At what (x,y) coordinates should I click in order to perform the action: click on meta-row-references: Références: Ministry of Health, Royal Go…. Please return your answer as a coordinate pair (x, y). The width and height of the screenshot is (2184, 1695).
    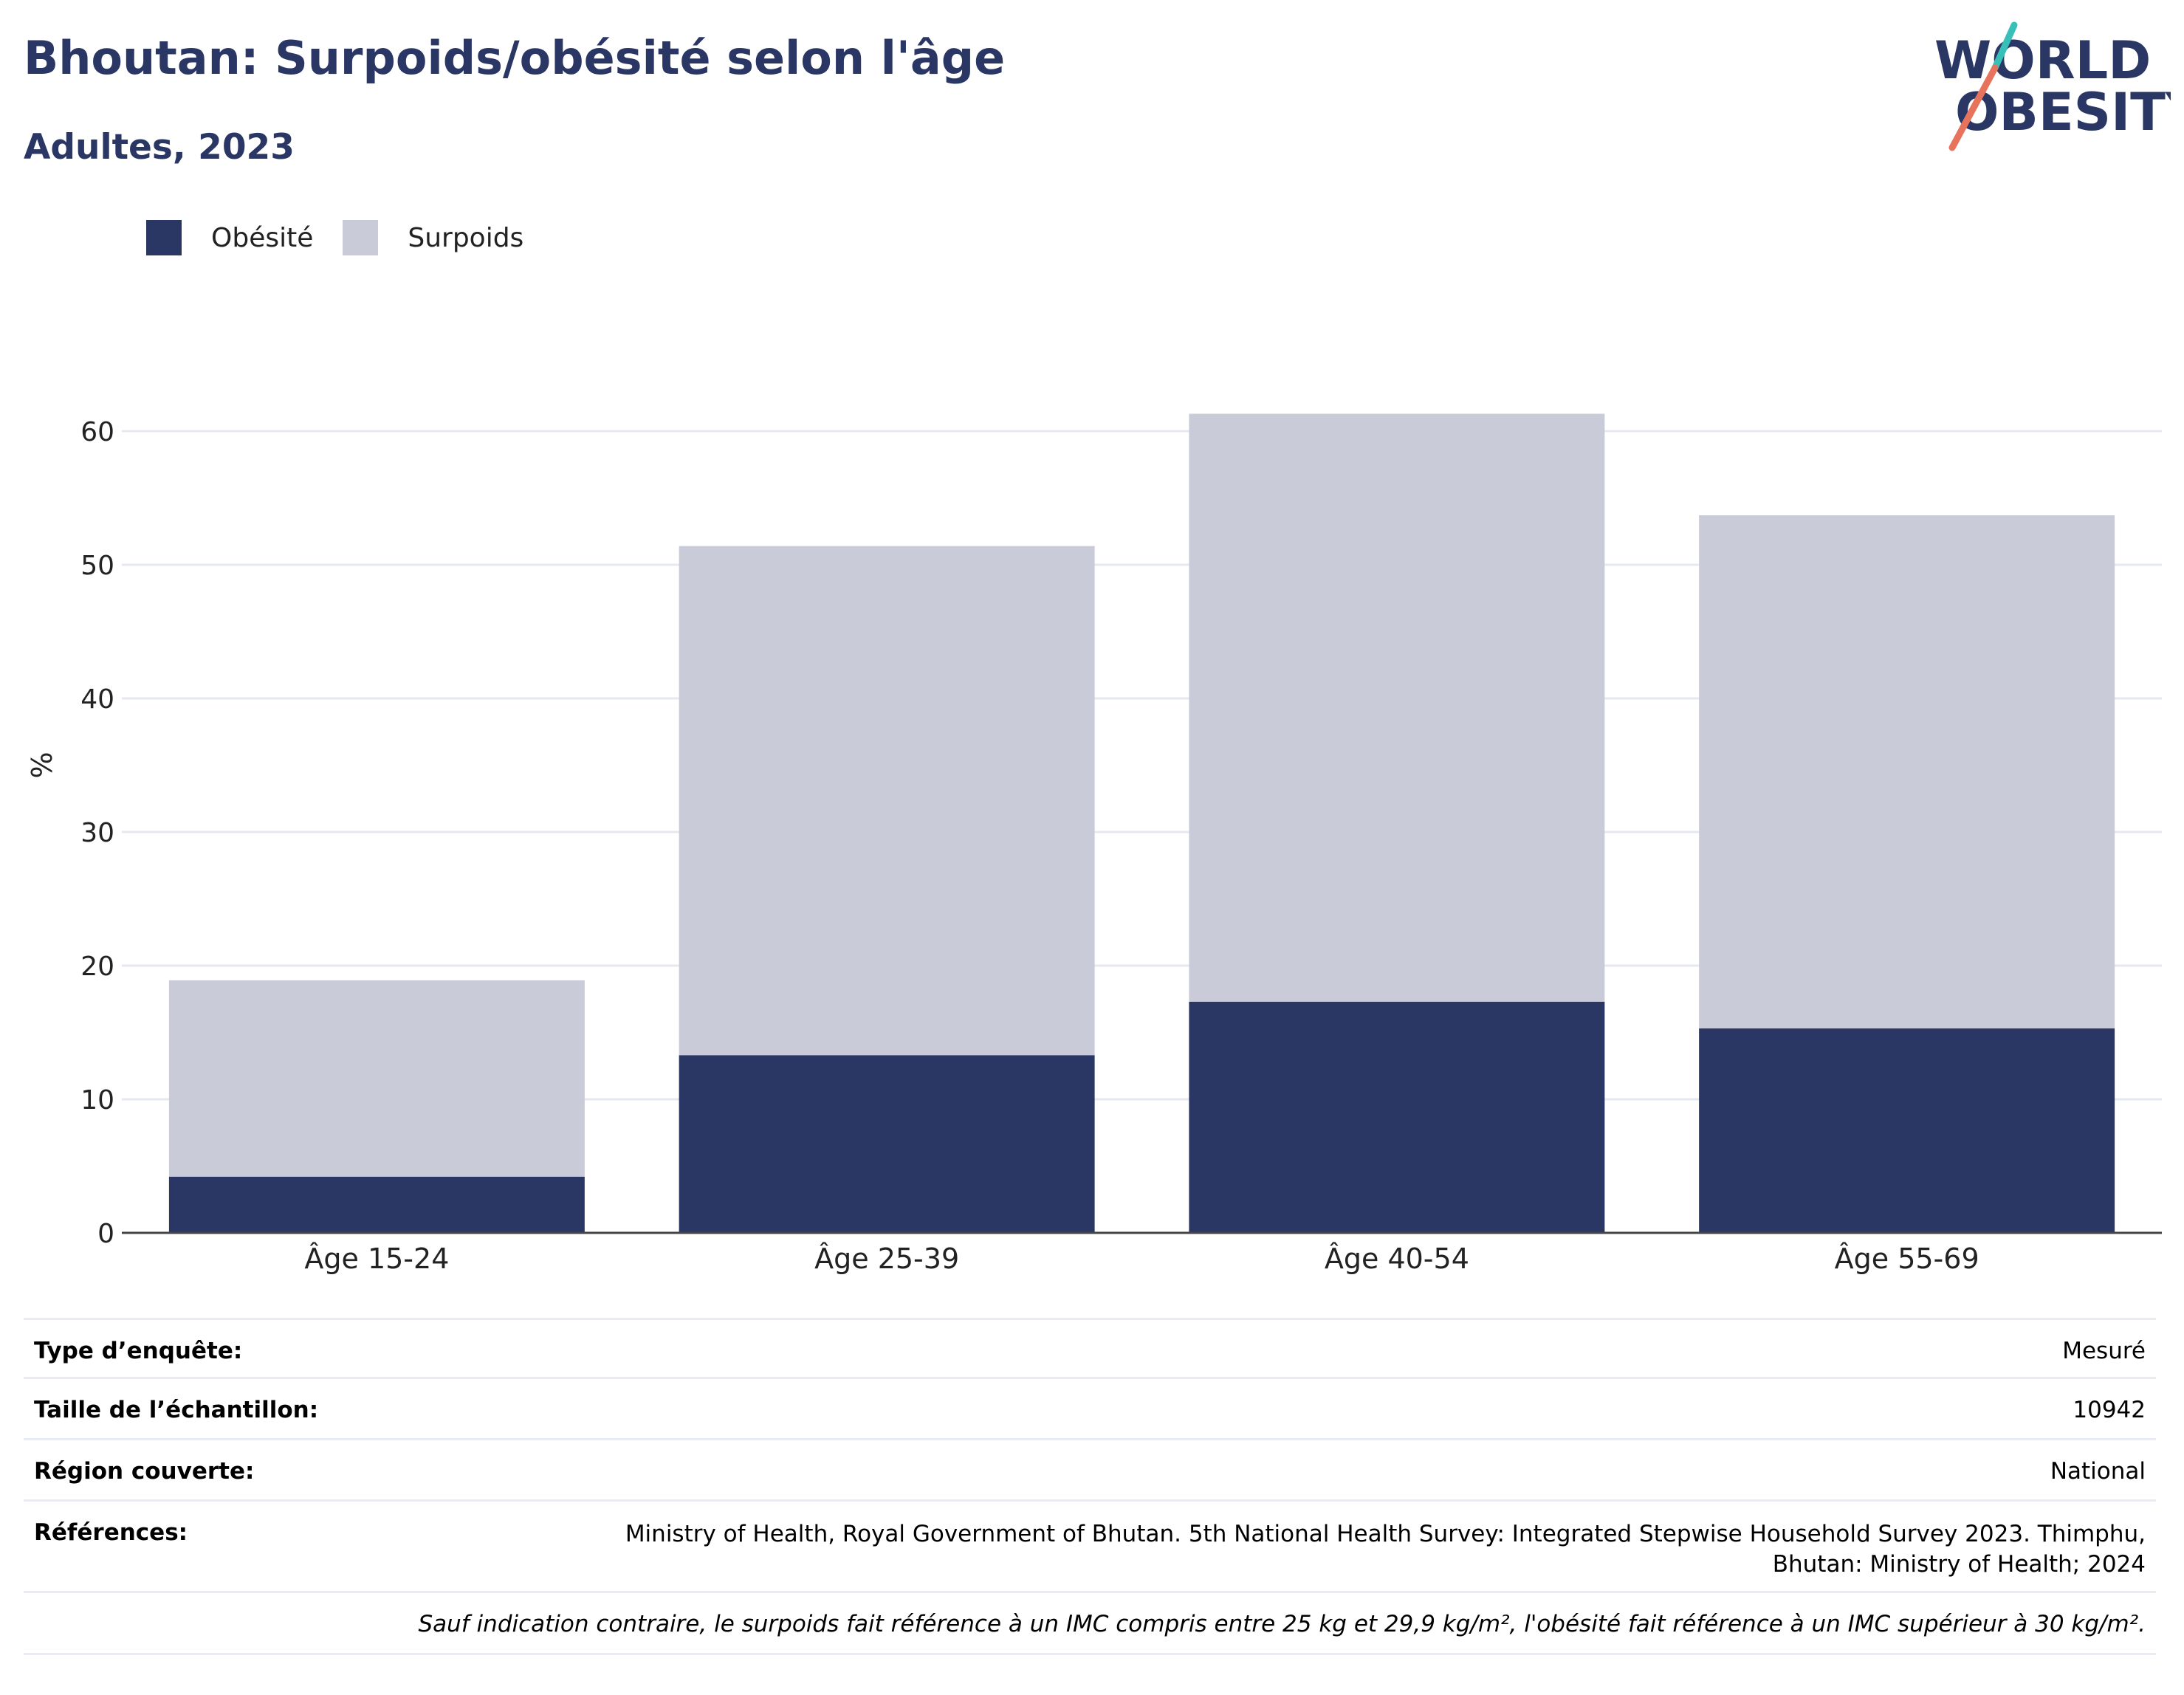
    Looking at the image, I should click on (1090, 1548).